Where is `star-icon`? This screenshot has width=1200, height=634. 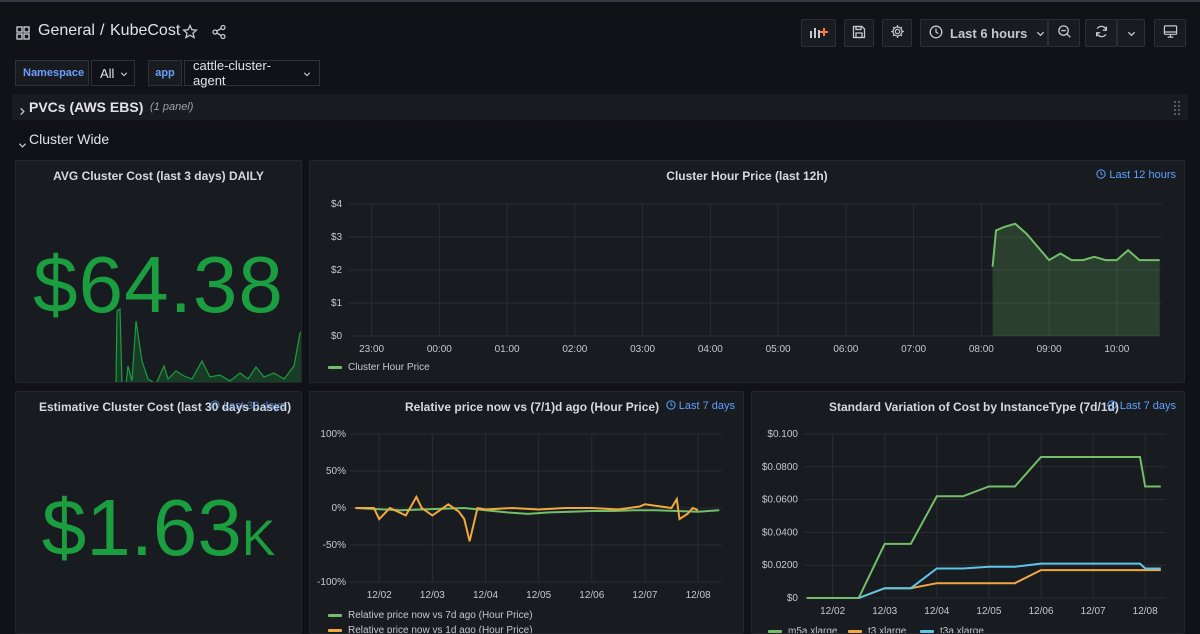 star-icon is located at coordinates (190, 34).